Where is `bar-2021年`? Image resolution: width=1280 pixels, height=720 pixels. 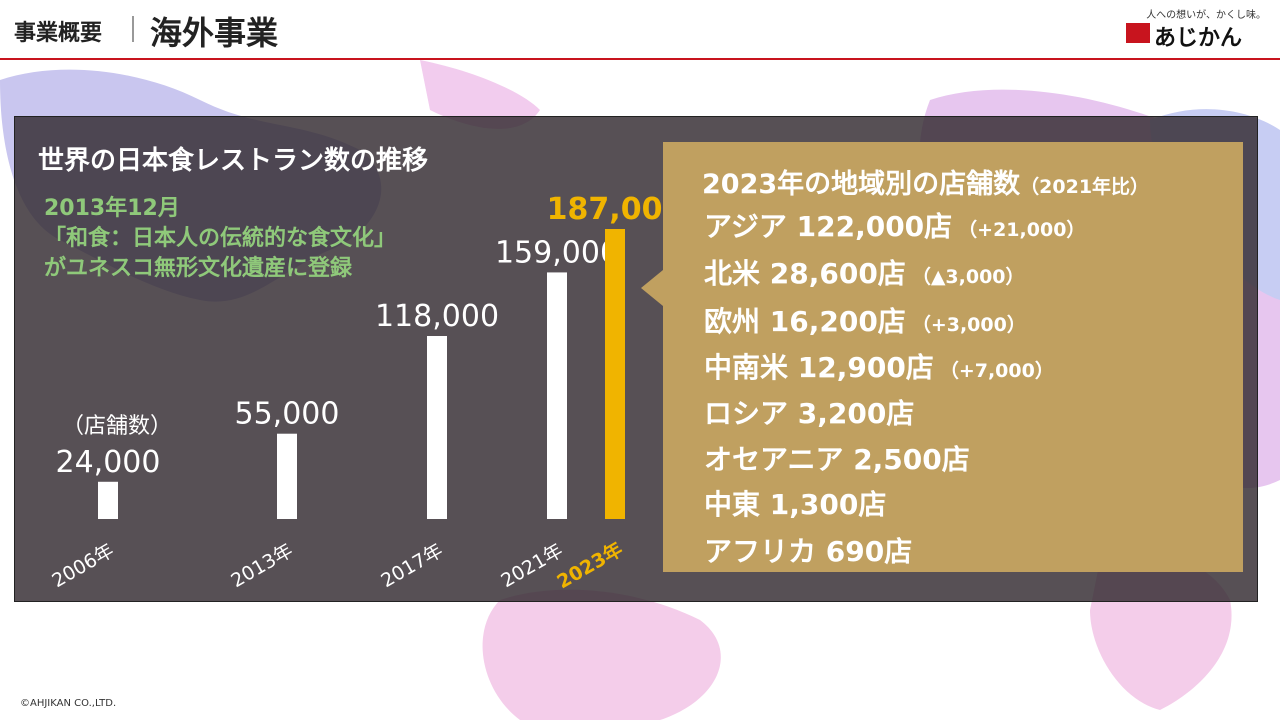
bar-2021年 is located at coordinates (557, 395).